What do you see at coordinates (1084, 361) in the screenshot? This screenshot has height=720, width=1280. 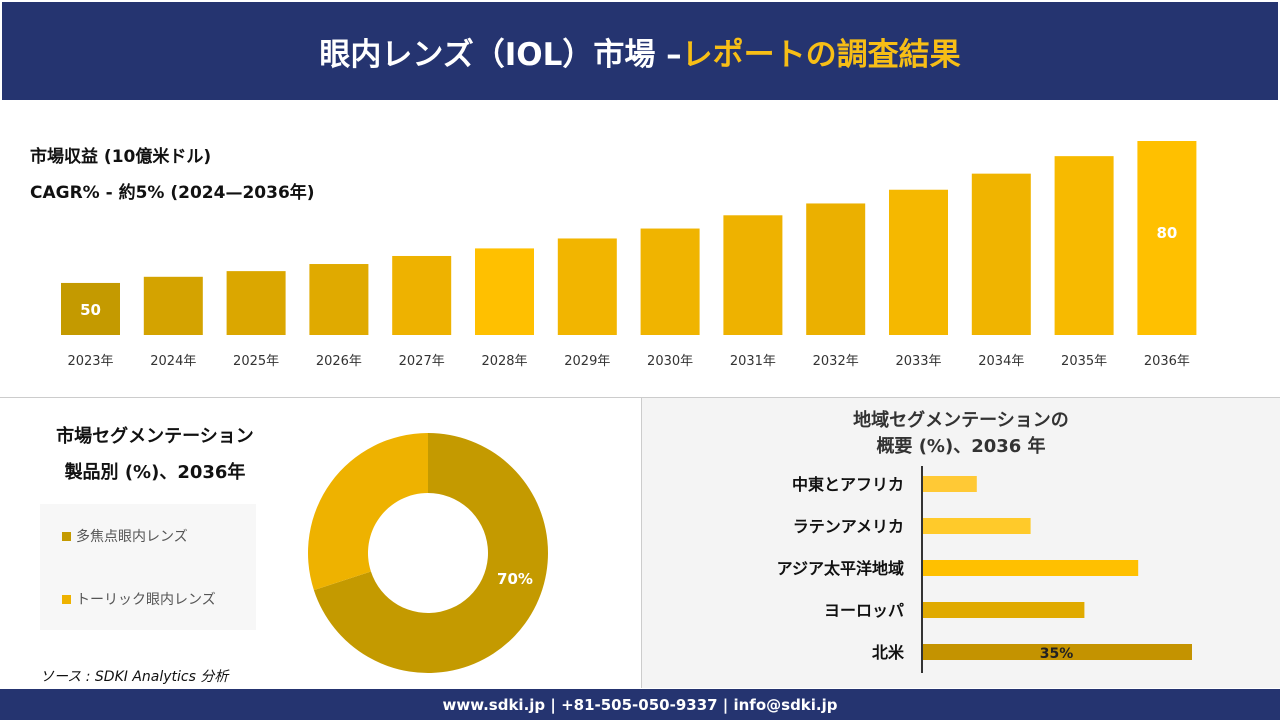 I see `x-tick-label: 2035年` at bounding box center [1084, 361].